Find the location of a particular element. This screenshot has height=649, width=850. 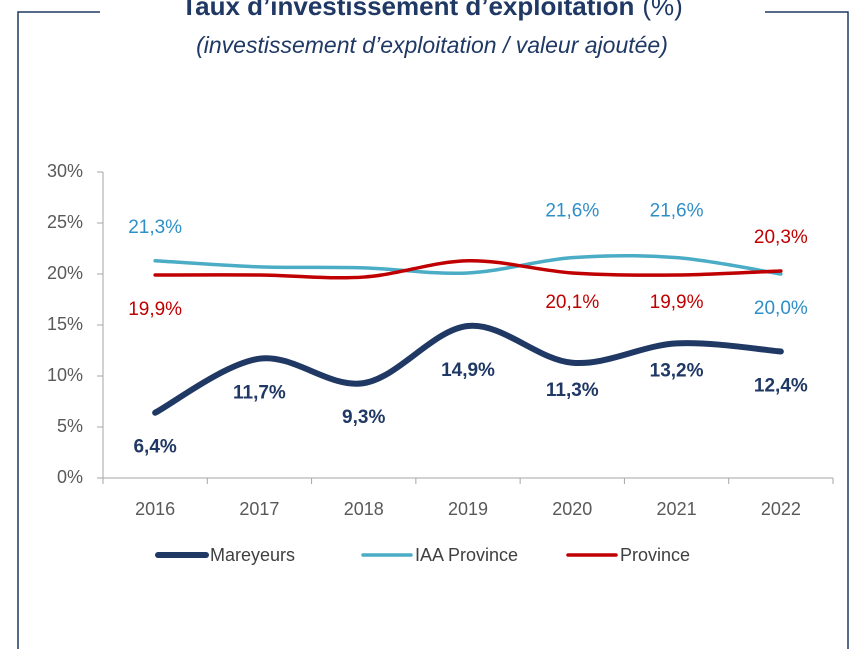

x-tick-label: 2017 is located at coordinates (259, 509).